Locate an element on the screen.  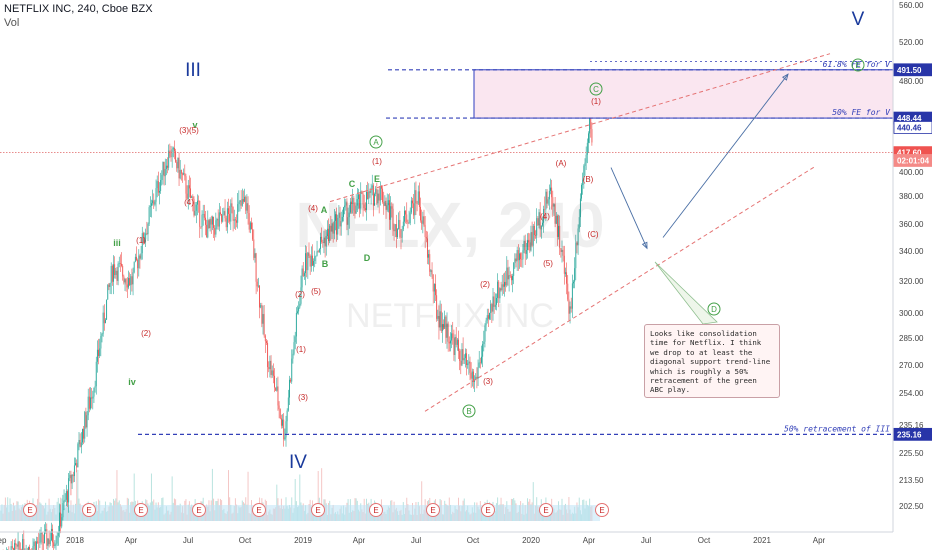
wave-label-sub: (2) is located at coordinates (146, 333).